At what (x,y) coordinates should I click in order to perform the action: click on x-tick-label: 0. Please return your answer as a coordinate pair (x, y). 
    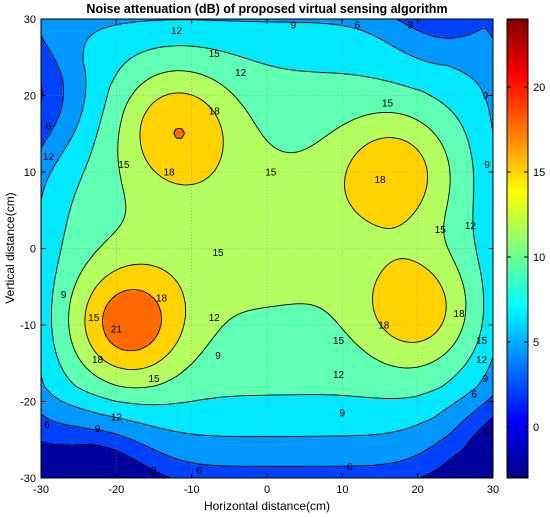
    Looking at the image, I should click on (267, 490).